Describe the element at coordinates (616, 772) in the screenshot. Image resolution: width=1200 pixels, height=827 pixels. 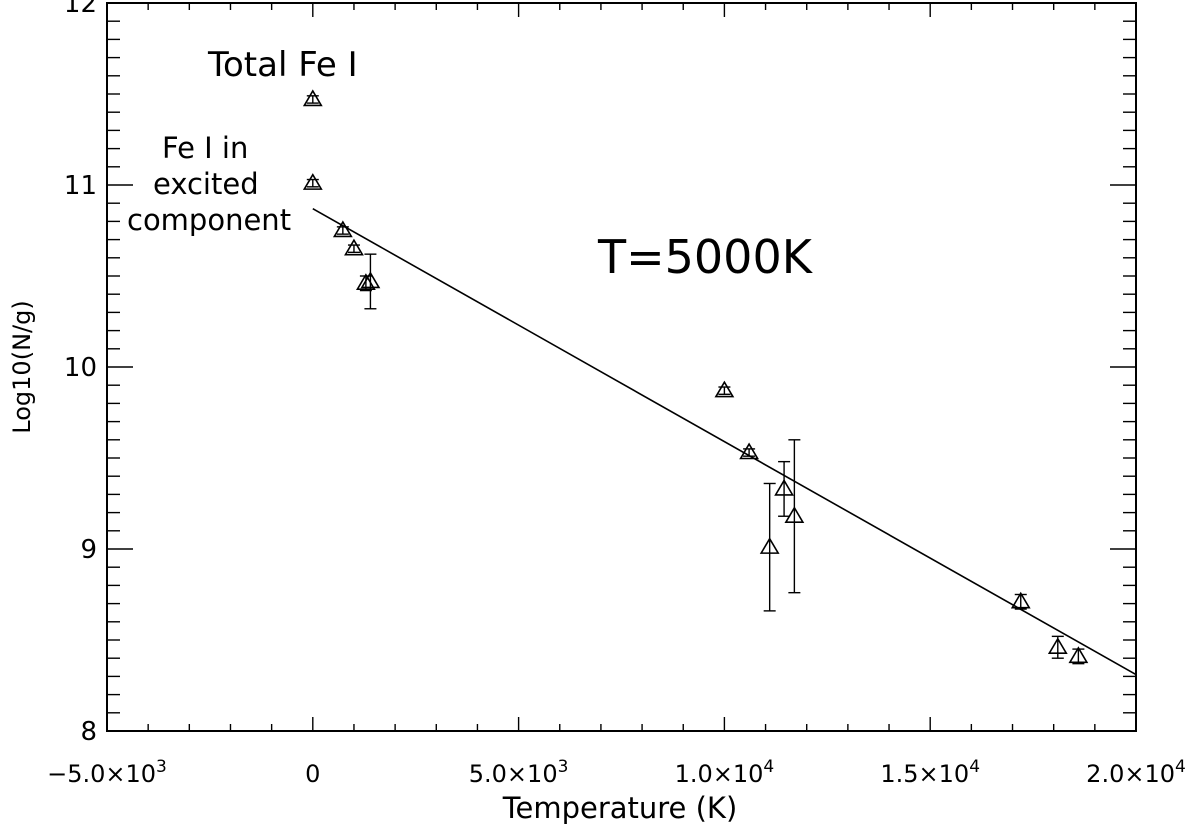
I see `x-tick-labels: −5.0×103 0 5.0×10³ 1.0×10⁴ 1.5×10⁴ 2.0×10⁴` at that location.